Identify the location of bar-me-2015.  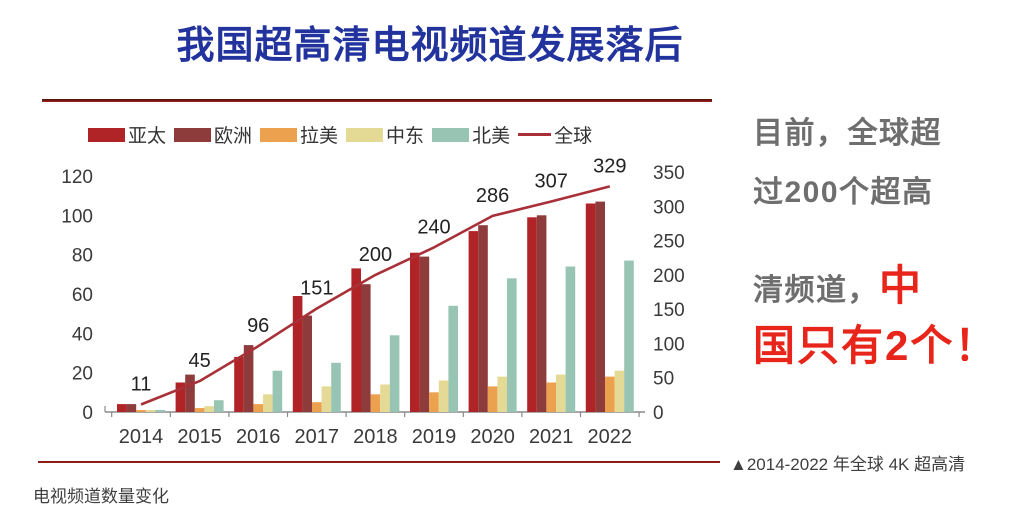
(209, 409).